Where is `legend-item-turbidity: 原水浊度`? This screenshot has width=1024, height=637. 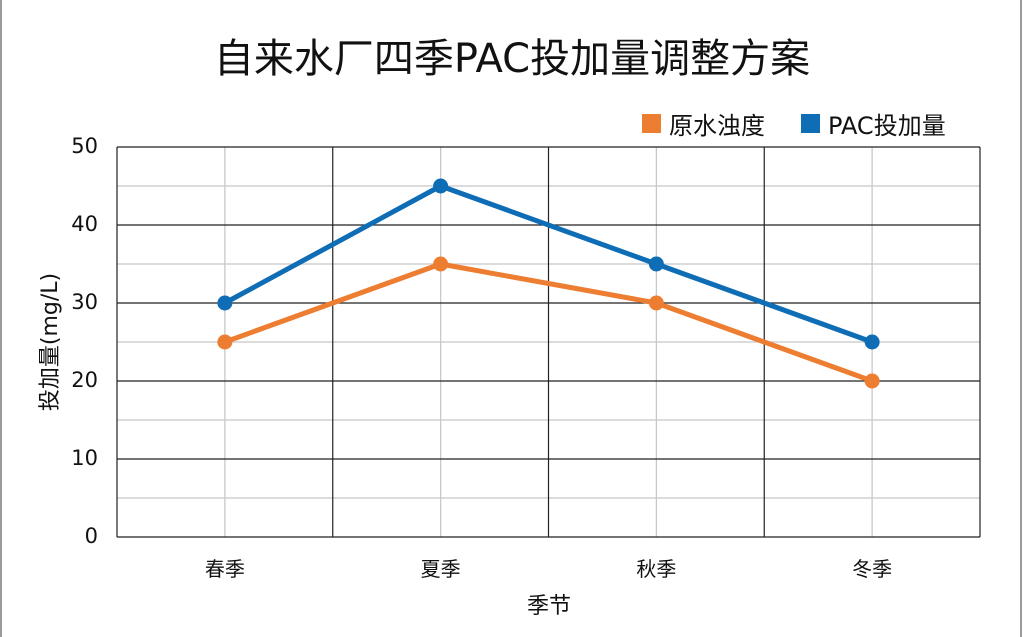
legend-item-turbidity: 原水浊度 is located at coordinates (703, 123).